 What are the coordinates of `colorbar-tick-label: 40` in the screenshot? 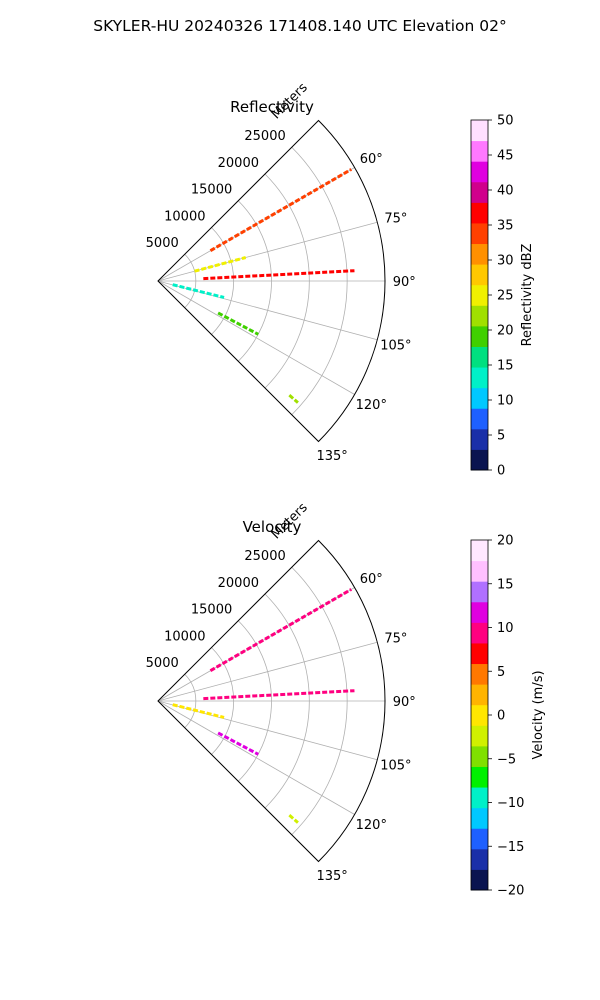 It's located at (505, 191).